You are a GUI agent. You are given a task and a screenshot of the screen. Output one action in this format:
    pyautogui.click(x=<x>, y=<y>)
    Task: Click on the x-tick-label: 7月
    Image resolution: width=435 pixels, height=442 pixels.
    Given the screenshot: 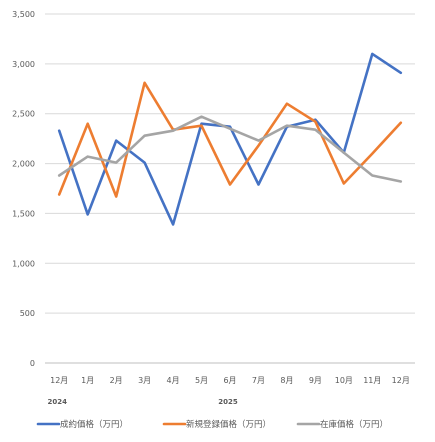 What is the action you would take?
    pyautogui.click(x=258, y=380)
    